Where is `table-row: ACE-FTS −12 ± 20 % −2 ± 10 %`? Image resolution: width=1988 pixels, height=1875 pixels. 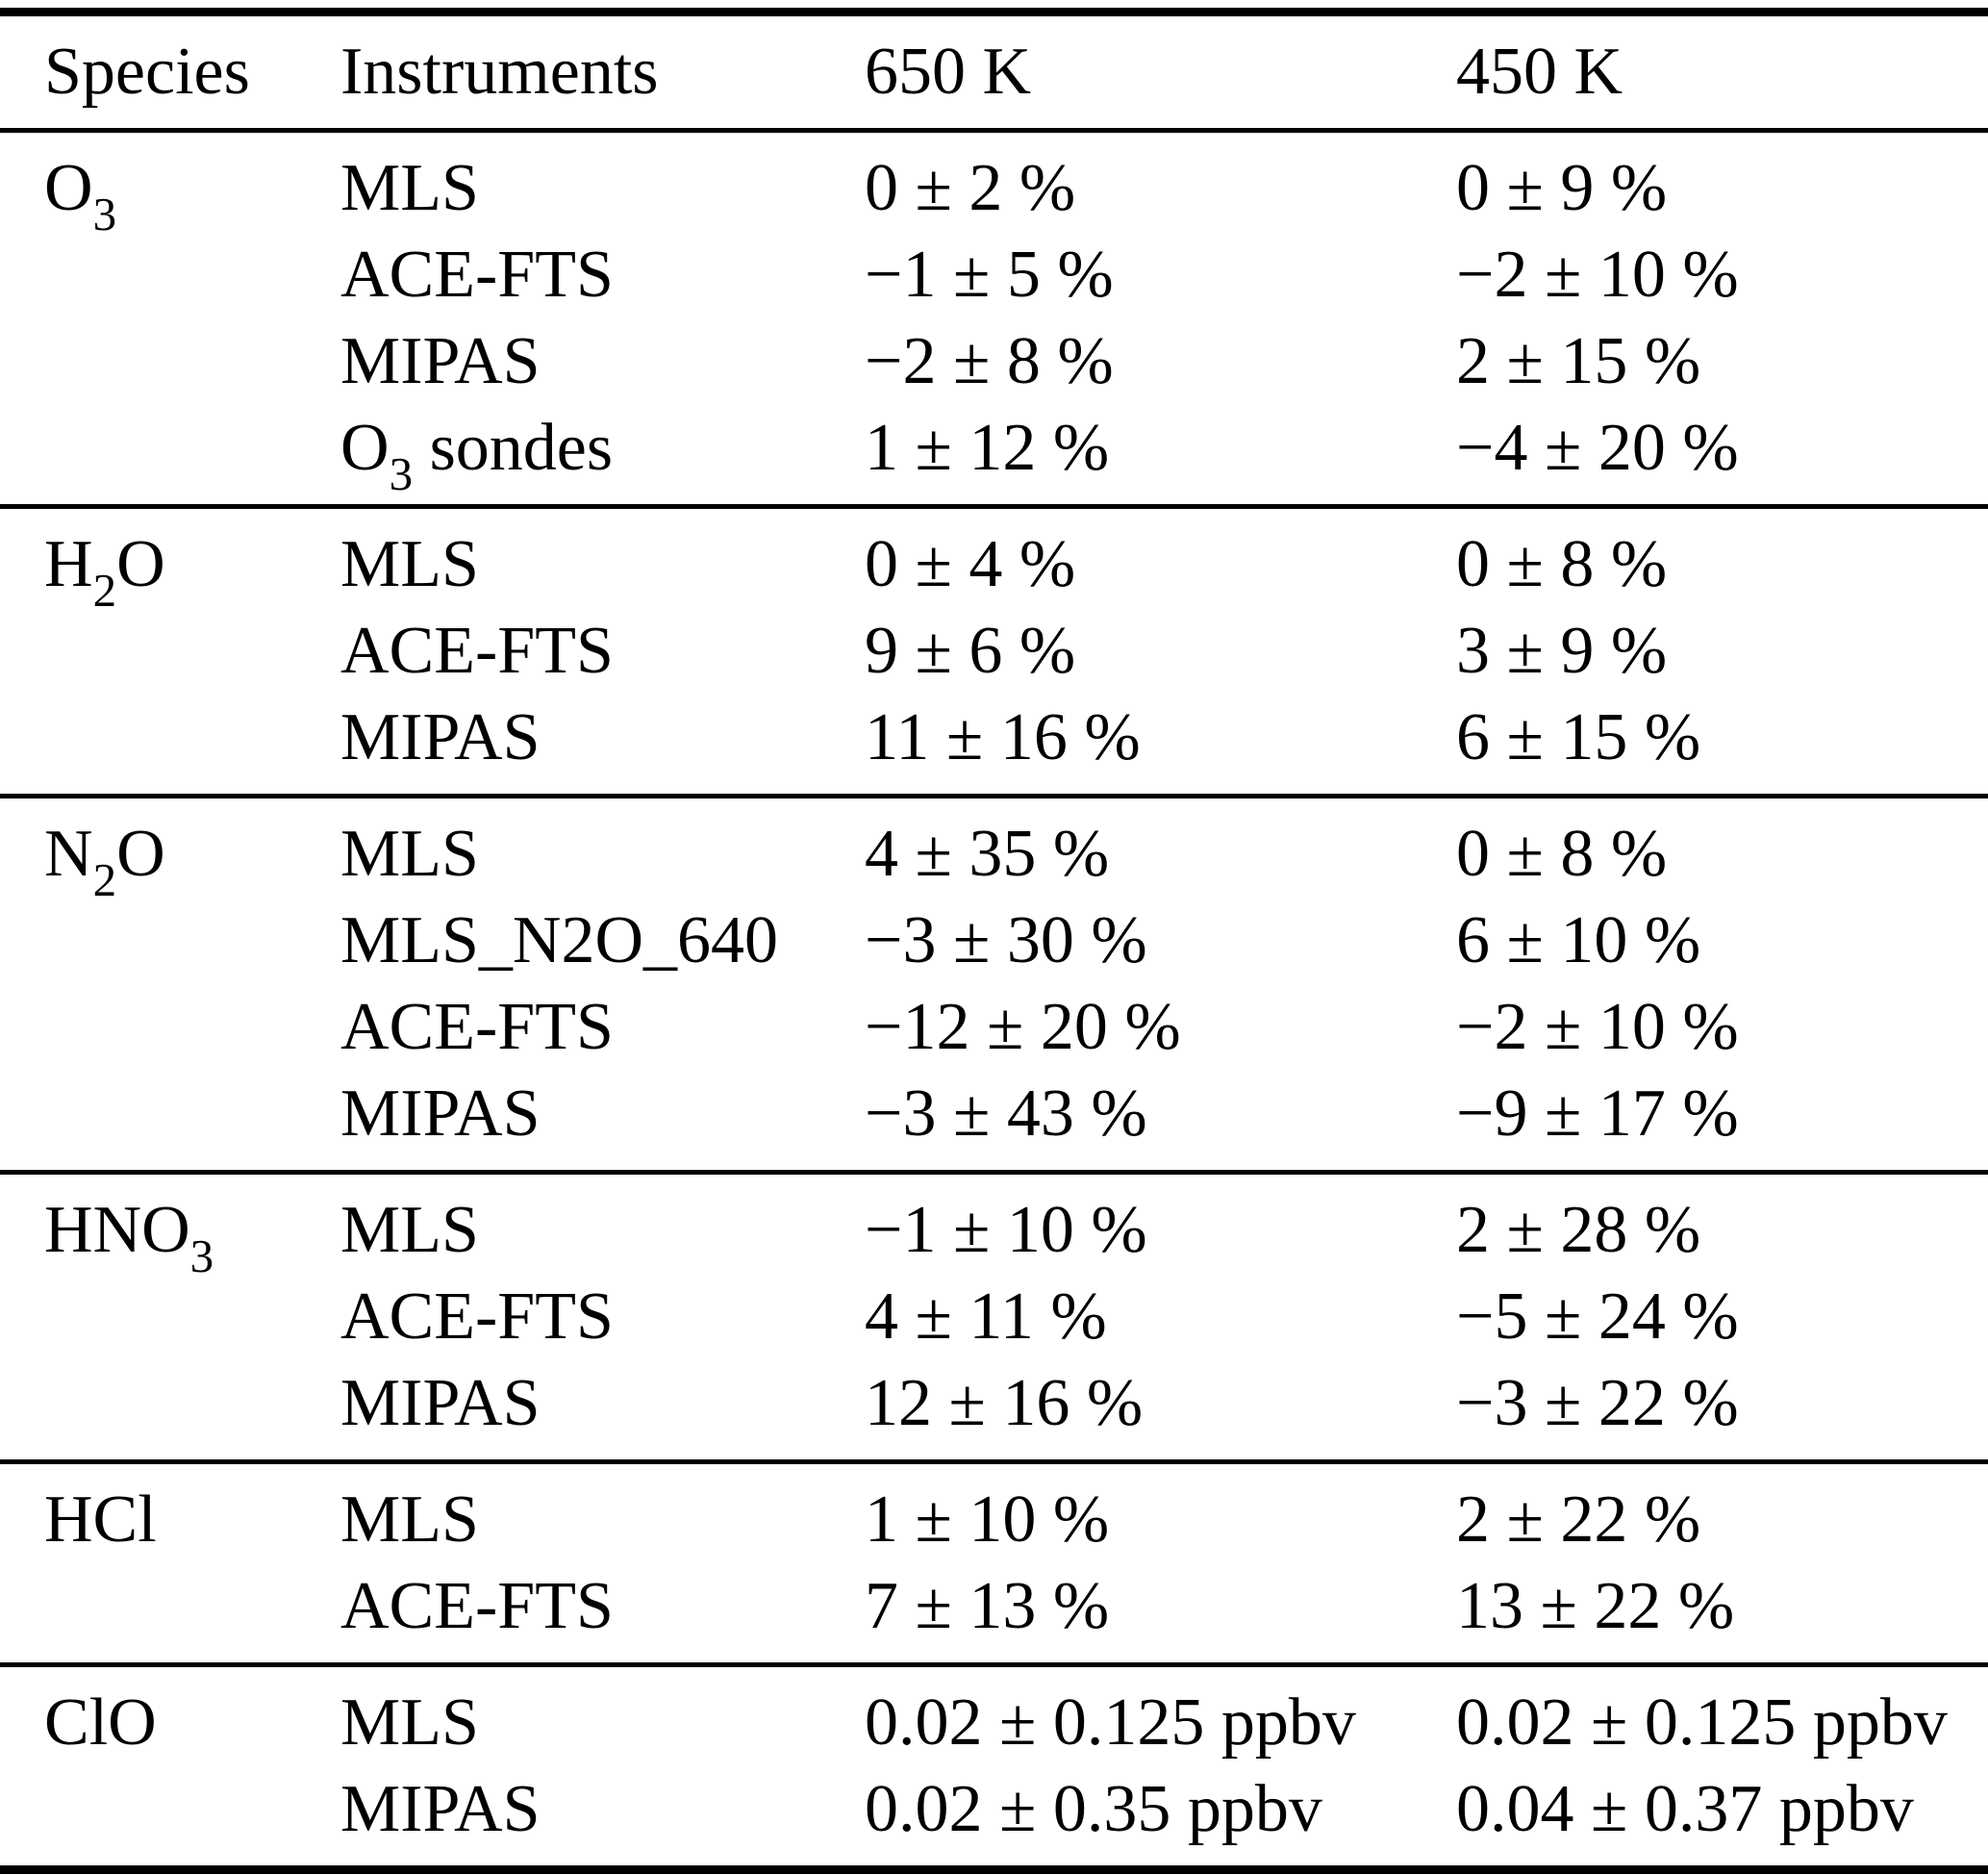 table-row: ACE-FTS −12 ± 20 % −2 ± 10 % is located at coordinates (994, 1028).